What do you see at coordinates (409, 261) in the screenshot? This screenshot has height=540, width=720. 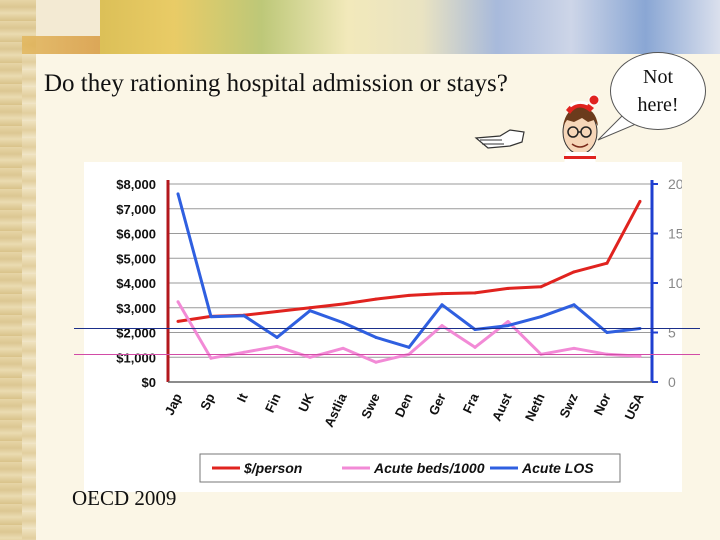 I see `series-line--person` at bounding box center [409, 261].